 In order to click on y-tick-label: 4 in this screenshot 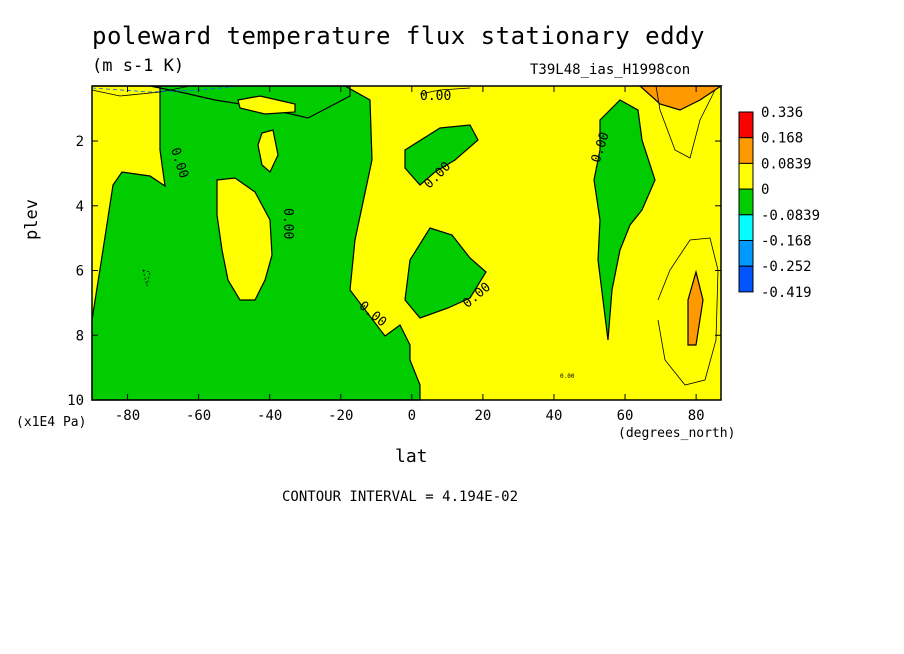, I will do `click(80, 207)`.